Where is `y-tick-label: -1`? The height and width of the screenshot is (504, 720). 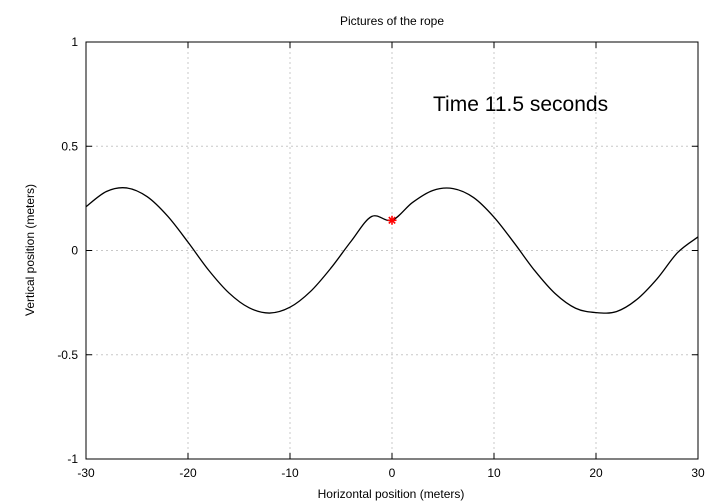
y-tick-label: -1 is located at coordinates (72, 459).